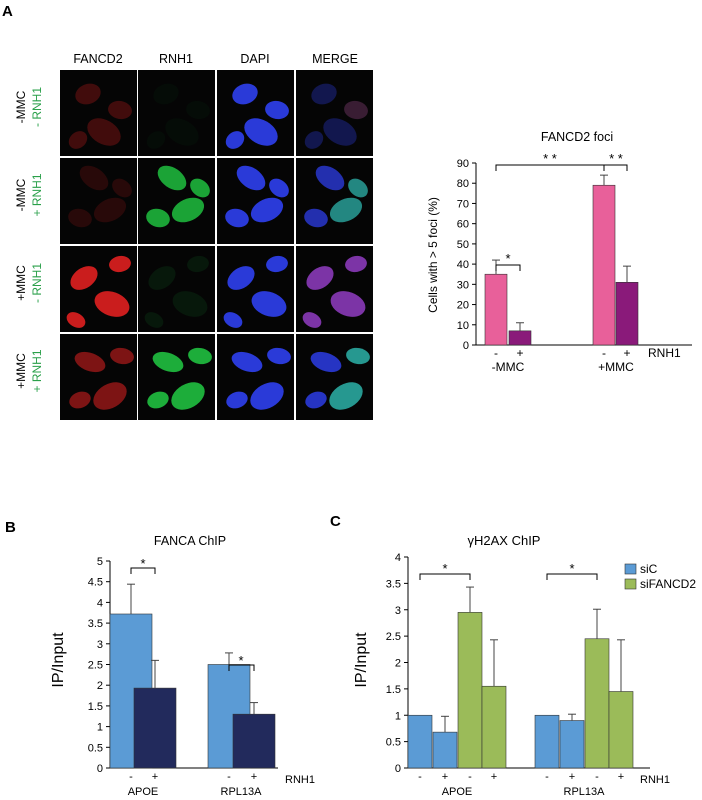  What do you see at coordinates (335, 521) in the screenshot?
I see `panel-label-c: C` at bounding box center [335, 521].